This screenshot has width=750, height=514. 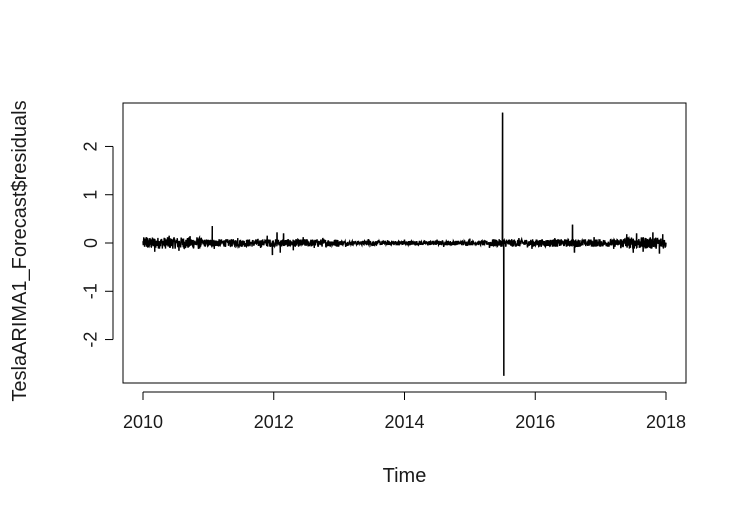 I want to click on x-tick-label: 2014, so click(x=404, y=422).